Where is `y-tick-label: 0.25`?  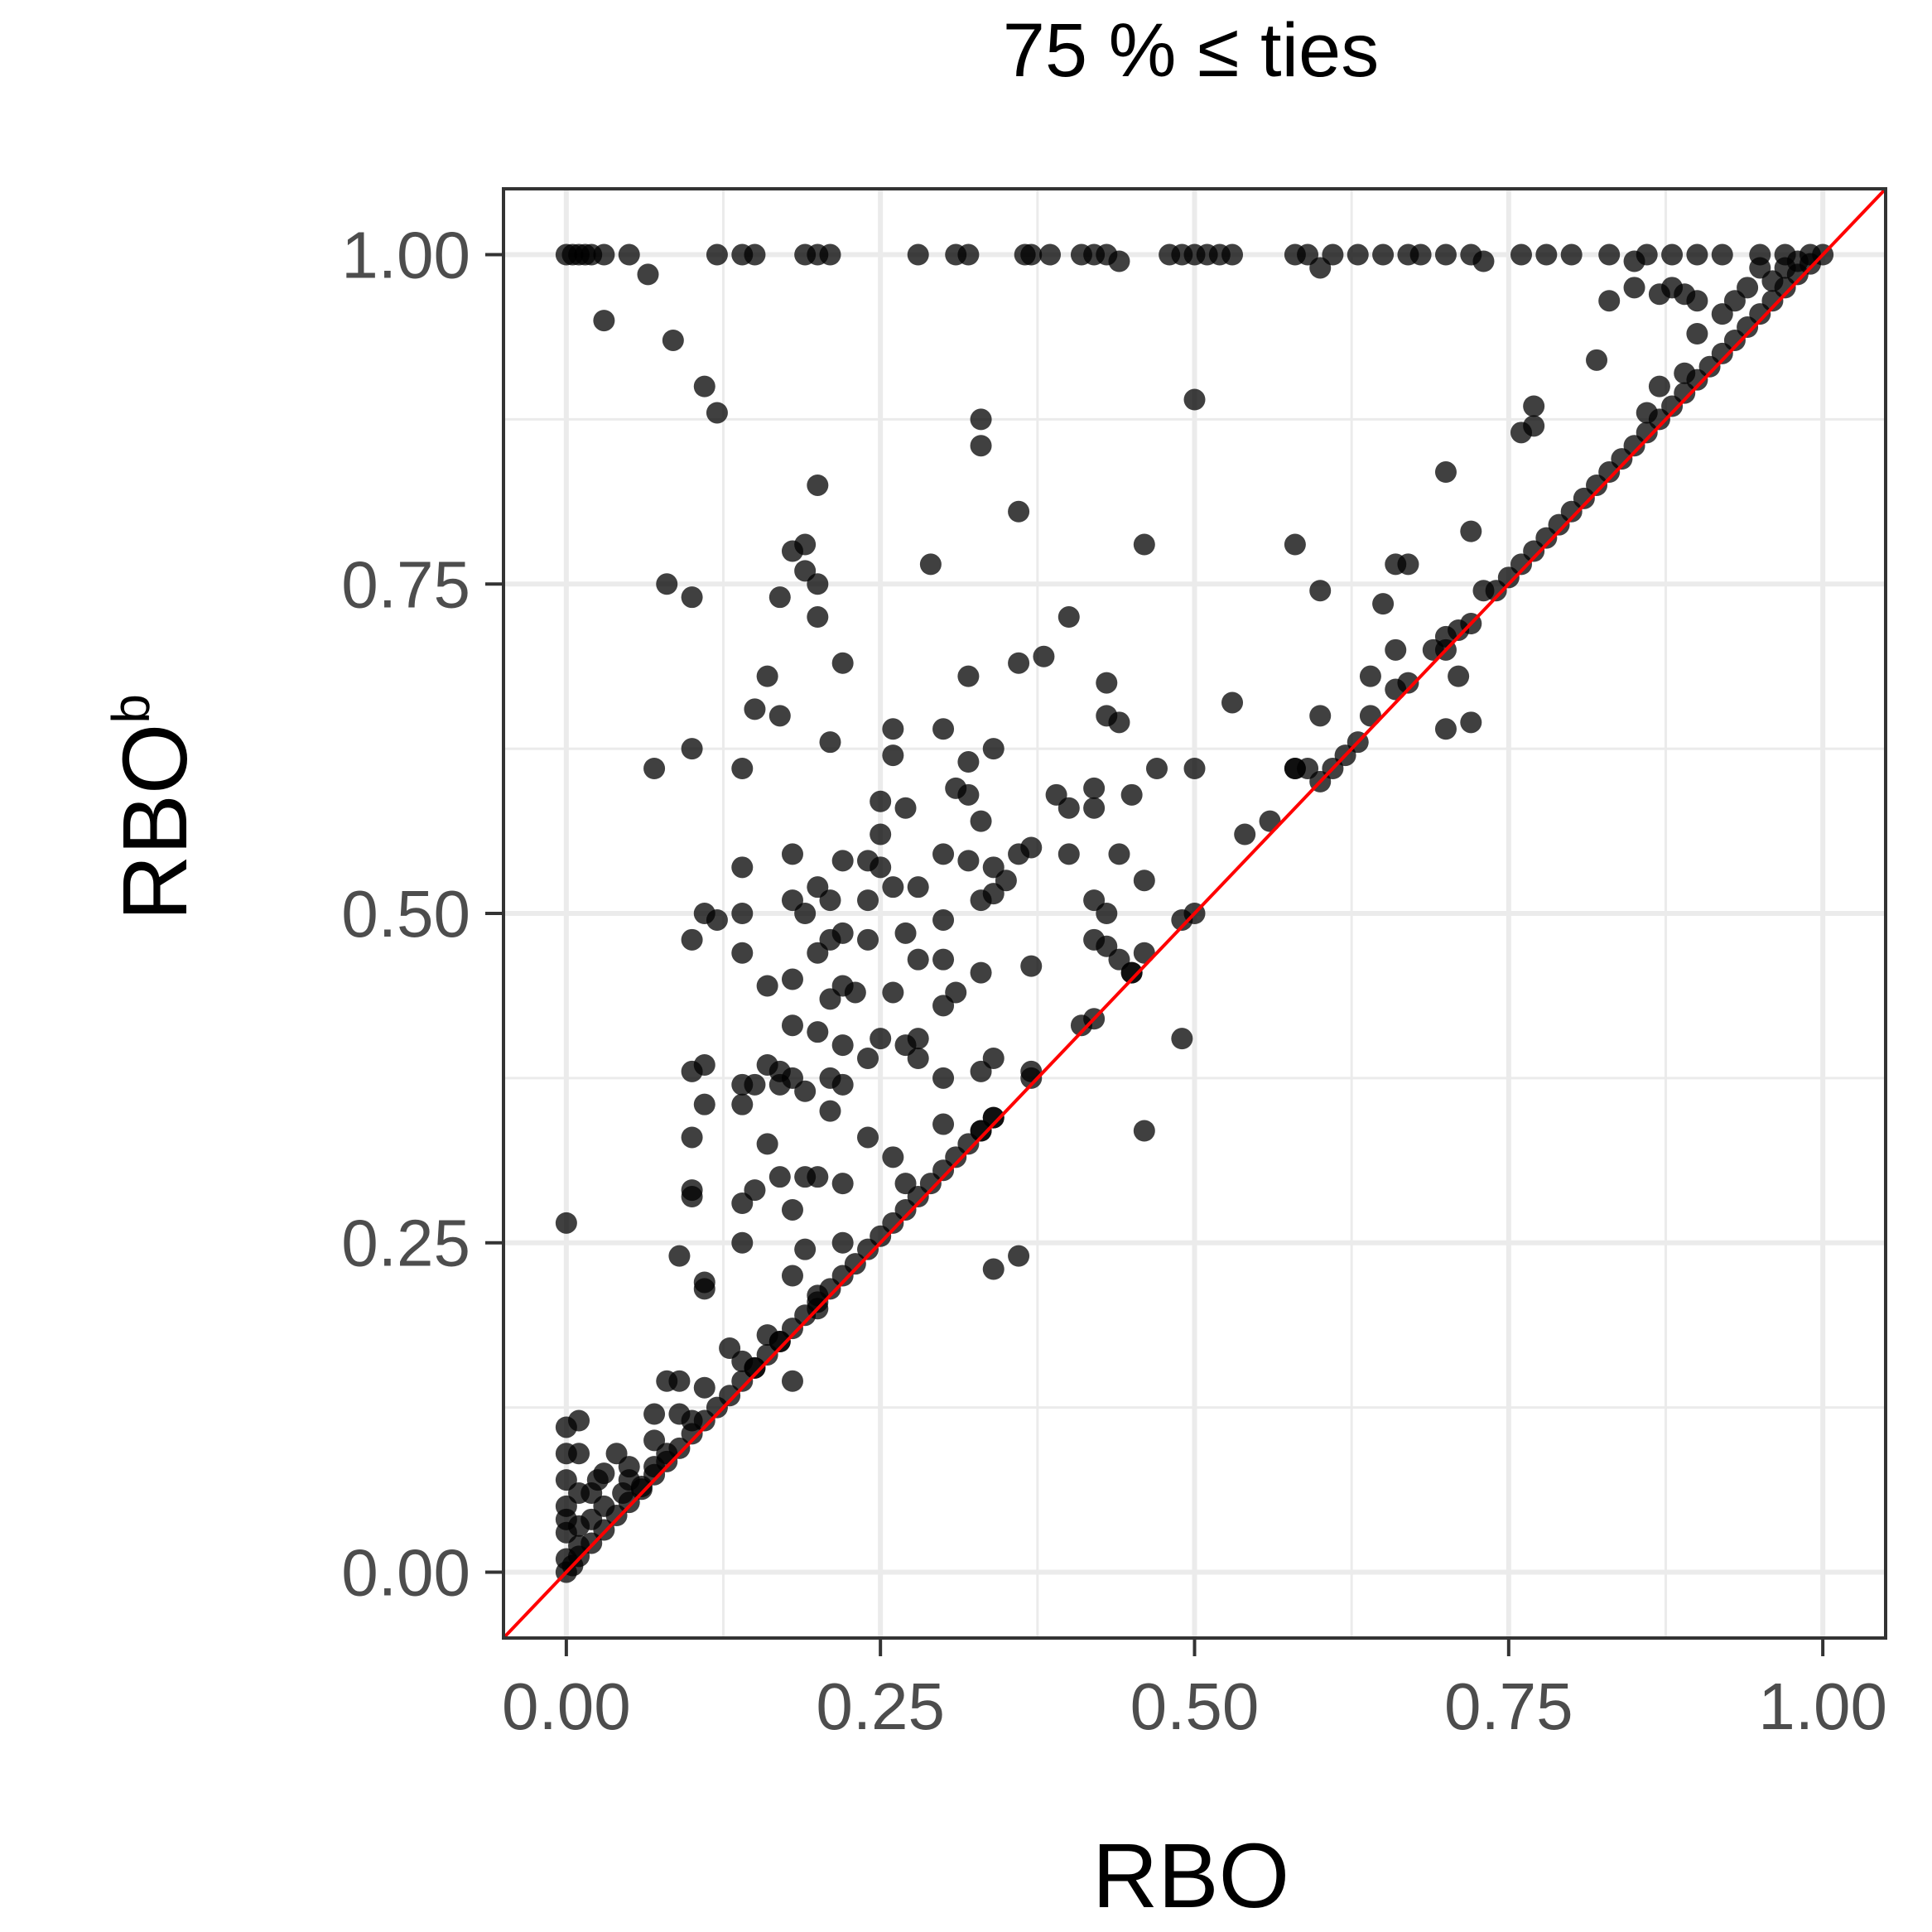
y-tick-label: 0.25 is located at coordinates (405, 1243).